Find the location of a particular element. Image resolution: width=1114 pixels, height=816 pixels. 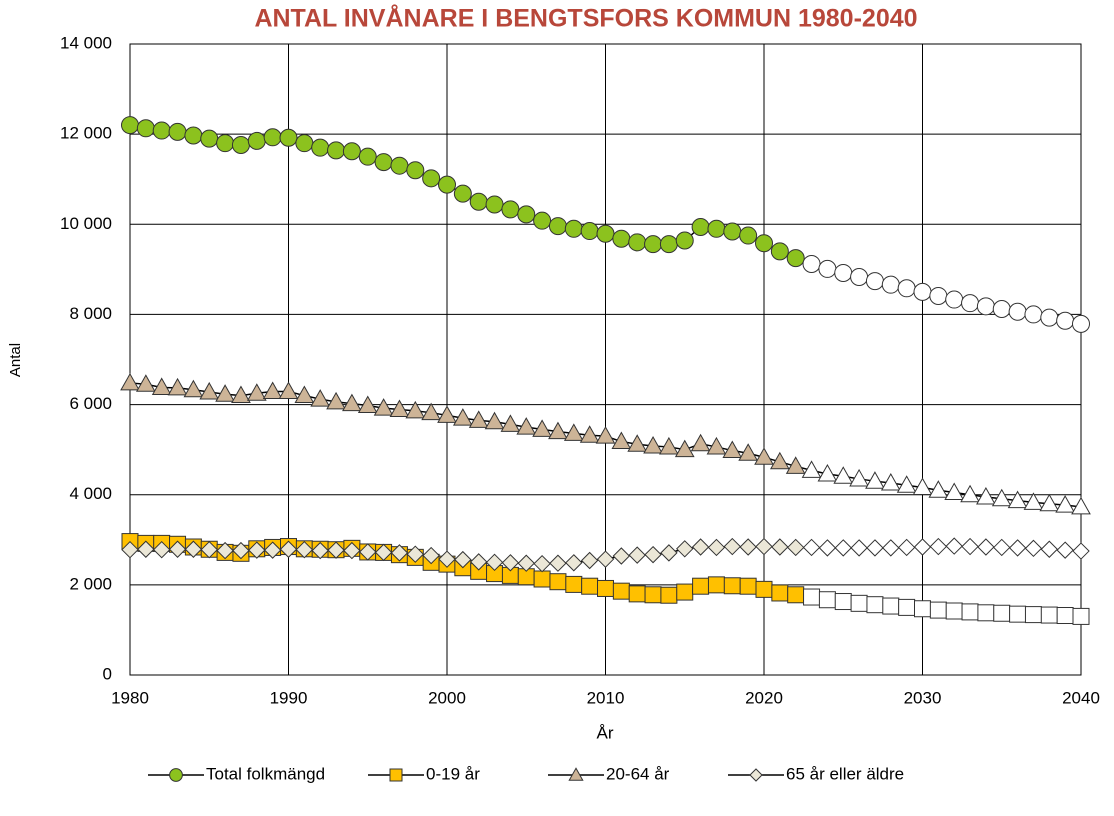

x-tick-label: 1980 is located at coordinates (130, 697).